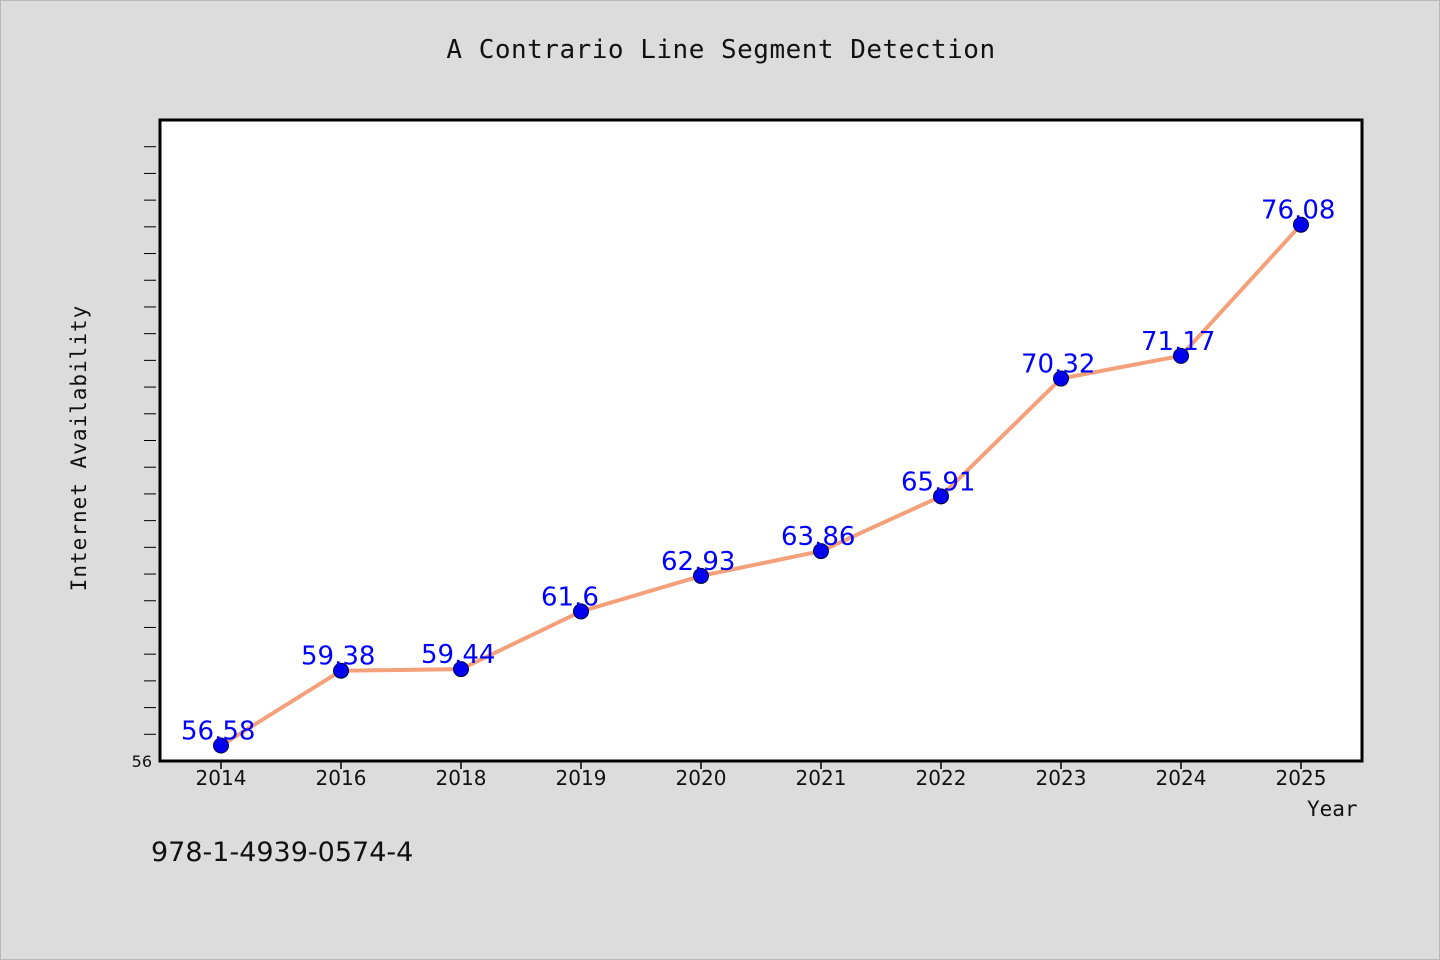 The height and width of the screenshot is (960, 1440). What do you see at coordinates (221, 778) in the screenshot?
I see `x-tick-label: 2014` at bounding box center [221, 778].